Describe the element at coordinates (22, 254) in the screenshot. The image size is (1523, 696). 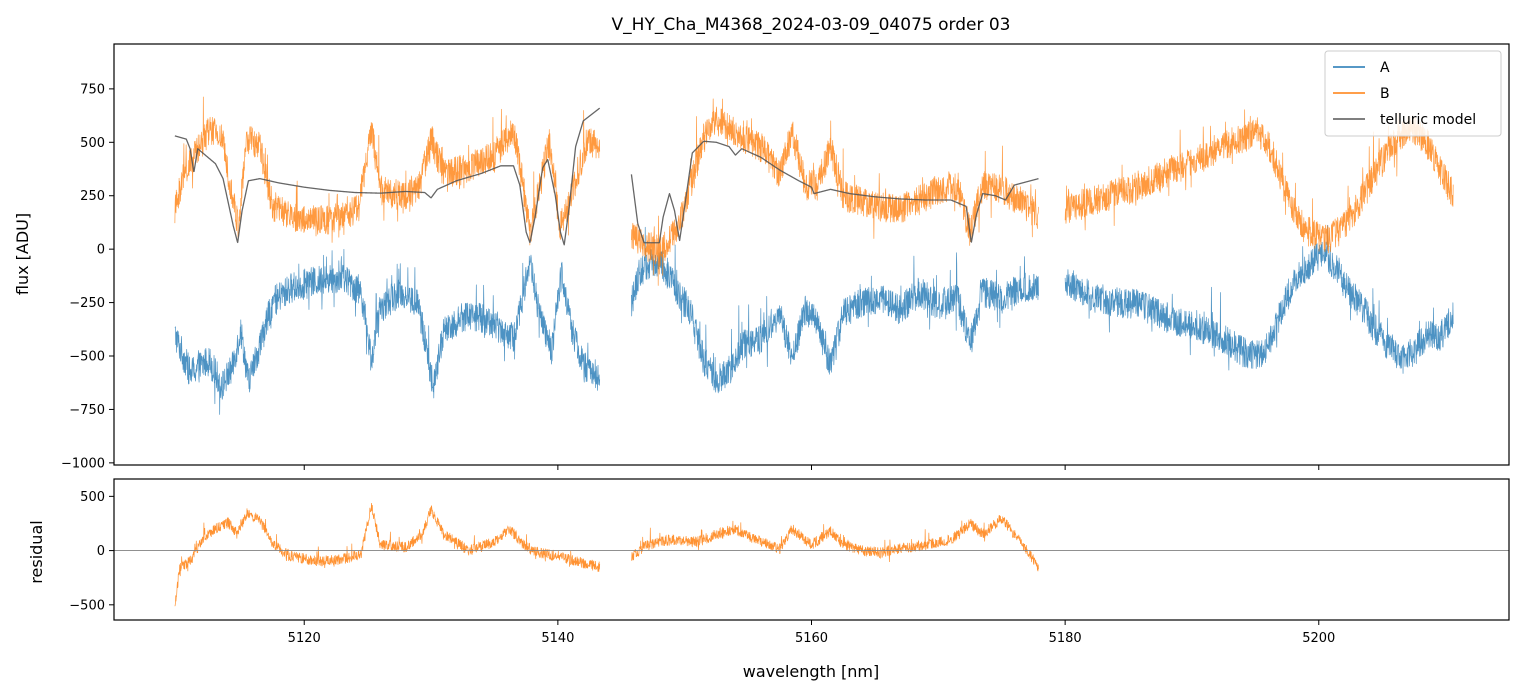
I see `top-y-axis-label: flux [ADU]` at that location.